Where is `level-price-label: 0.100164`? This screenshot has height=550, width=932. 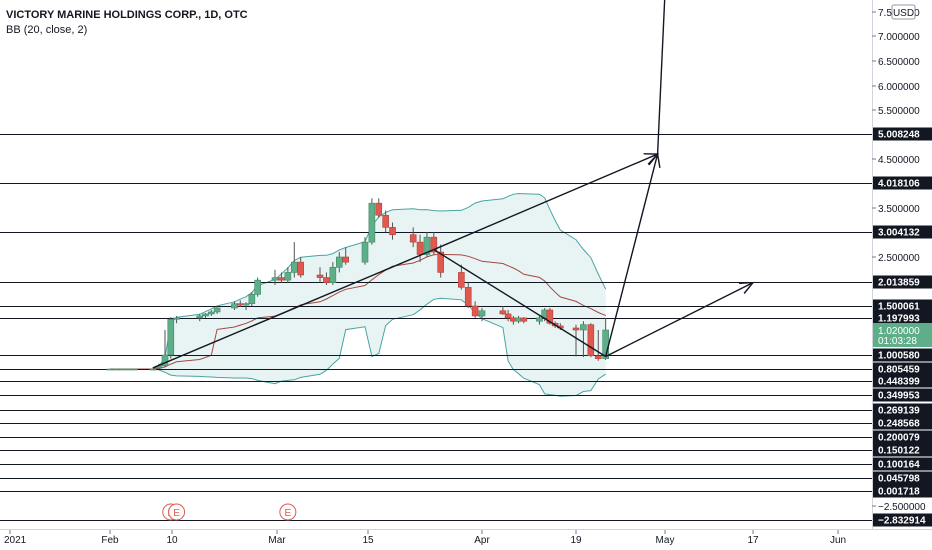
level-price-label: 0.100164 is located at coordinates (899, 465).